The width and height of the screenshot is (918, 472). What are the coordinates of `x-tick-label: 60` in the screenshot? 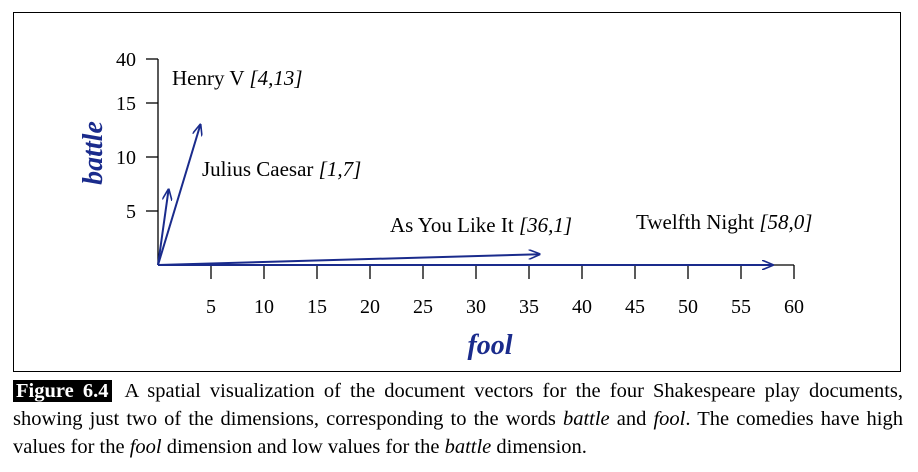 It's located at (794, 307).